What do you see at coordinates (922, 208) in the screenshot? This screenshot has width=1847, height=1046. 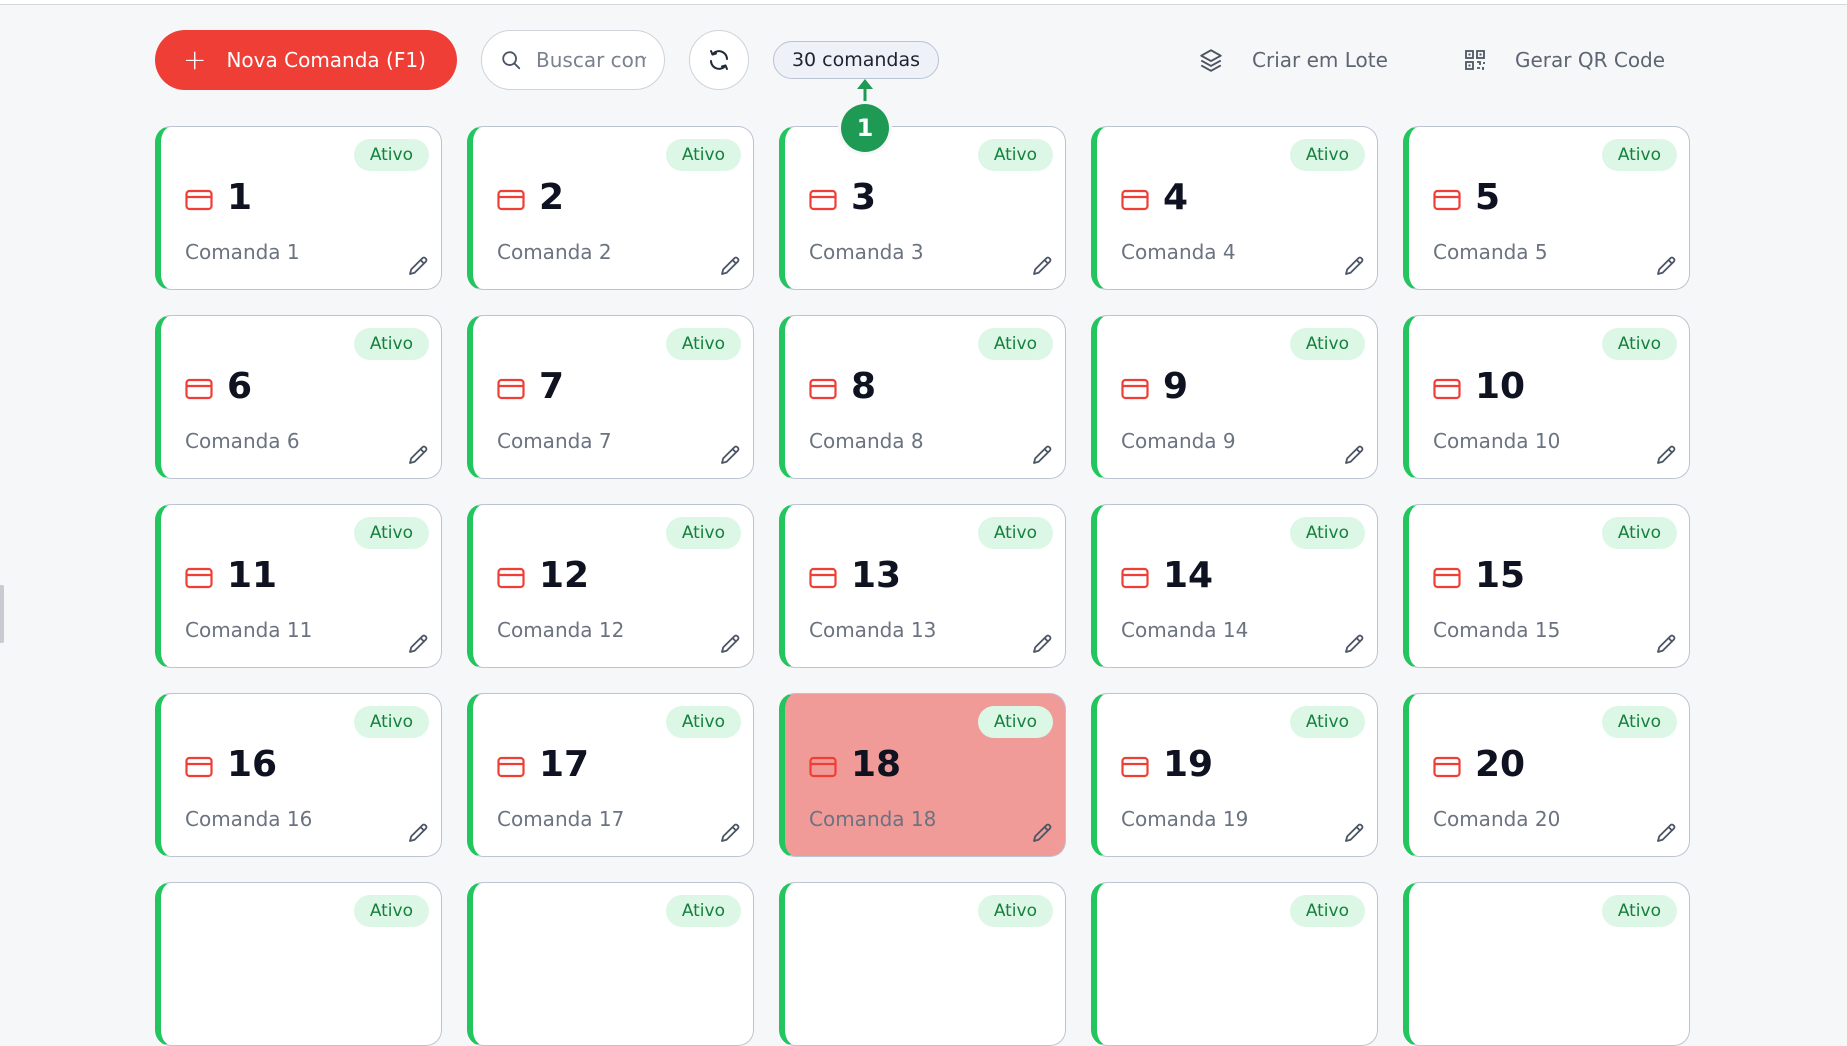 I see `comanda-card: Ativo 3 Comanda 3` at bounding box center [922, 208].